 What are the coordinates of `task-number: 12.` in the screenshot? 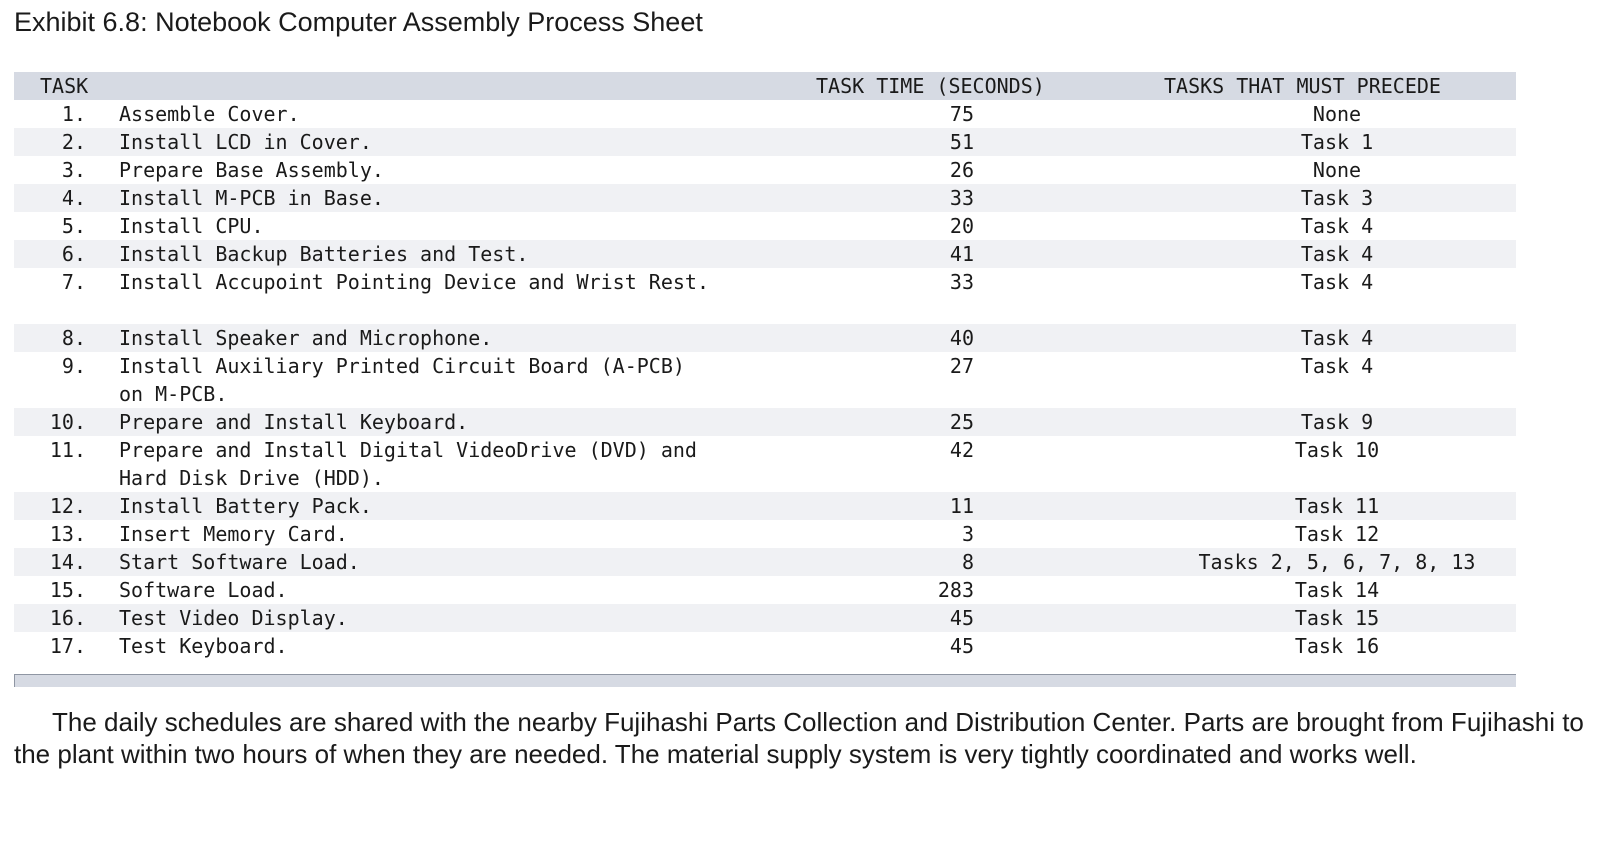 It's located at (67, 506).